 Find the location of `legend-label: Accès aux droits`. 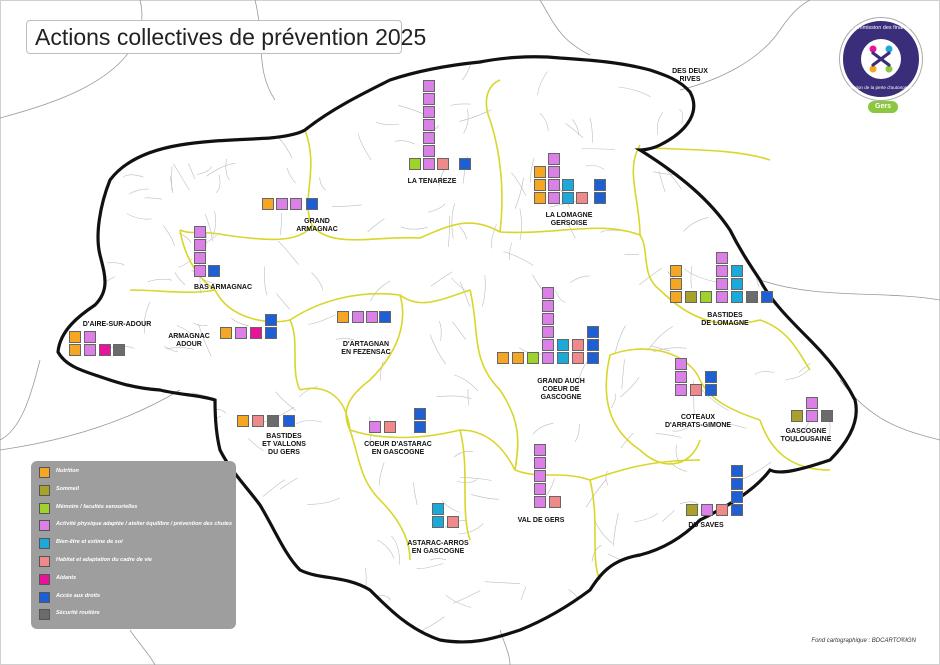

legend-label: Accès aux droits is located at coordinates (78, 595).